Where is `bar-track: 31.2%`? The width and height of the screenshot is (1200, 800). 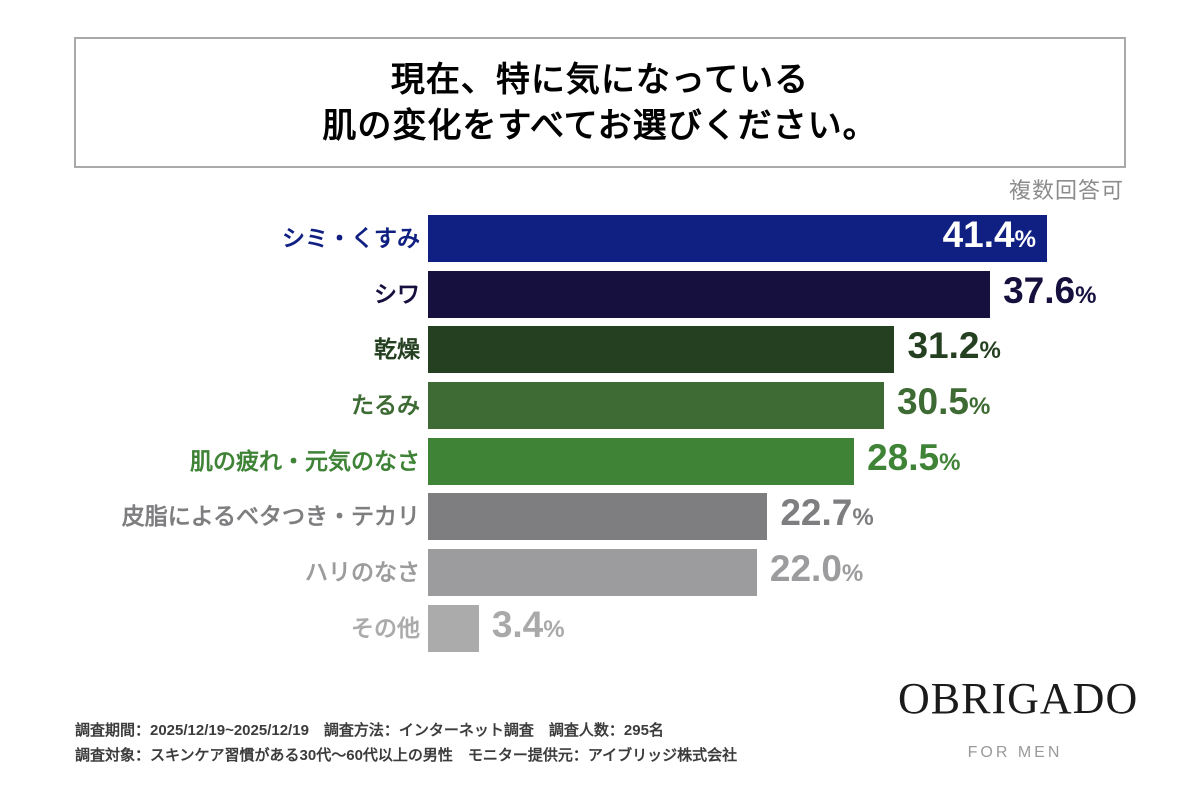 bar-track: 31.2% is located at coordinates (814, 349).